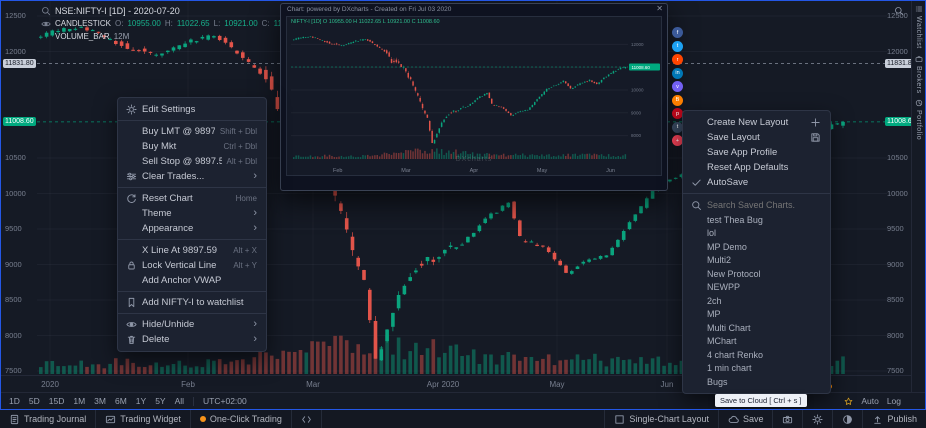 This screenshot has width=926, height=428. I want to click on timezone-button: UTC+02:00, so click(225, 401).